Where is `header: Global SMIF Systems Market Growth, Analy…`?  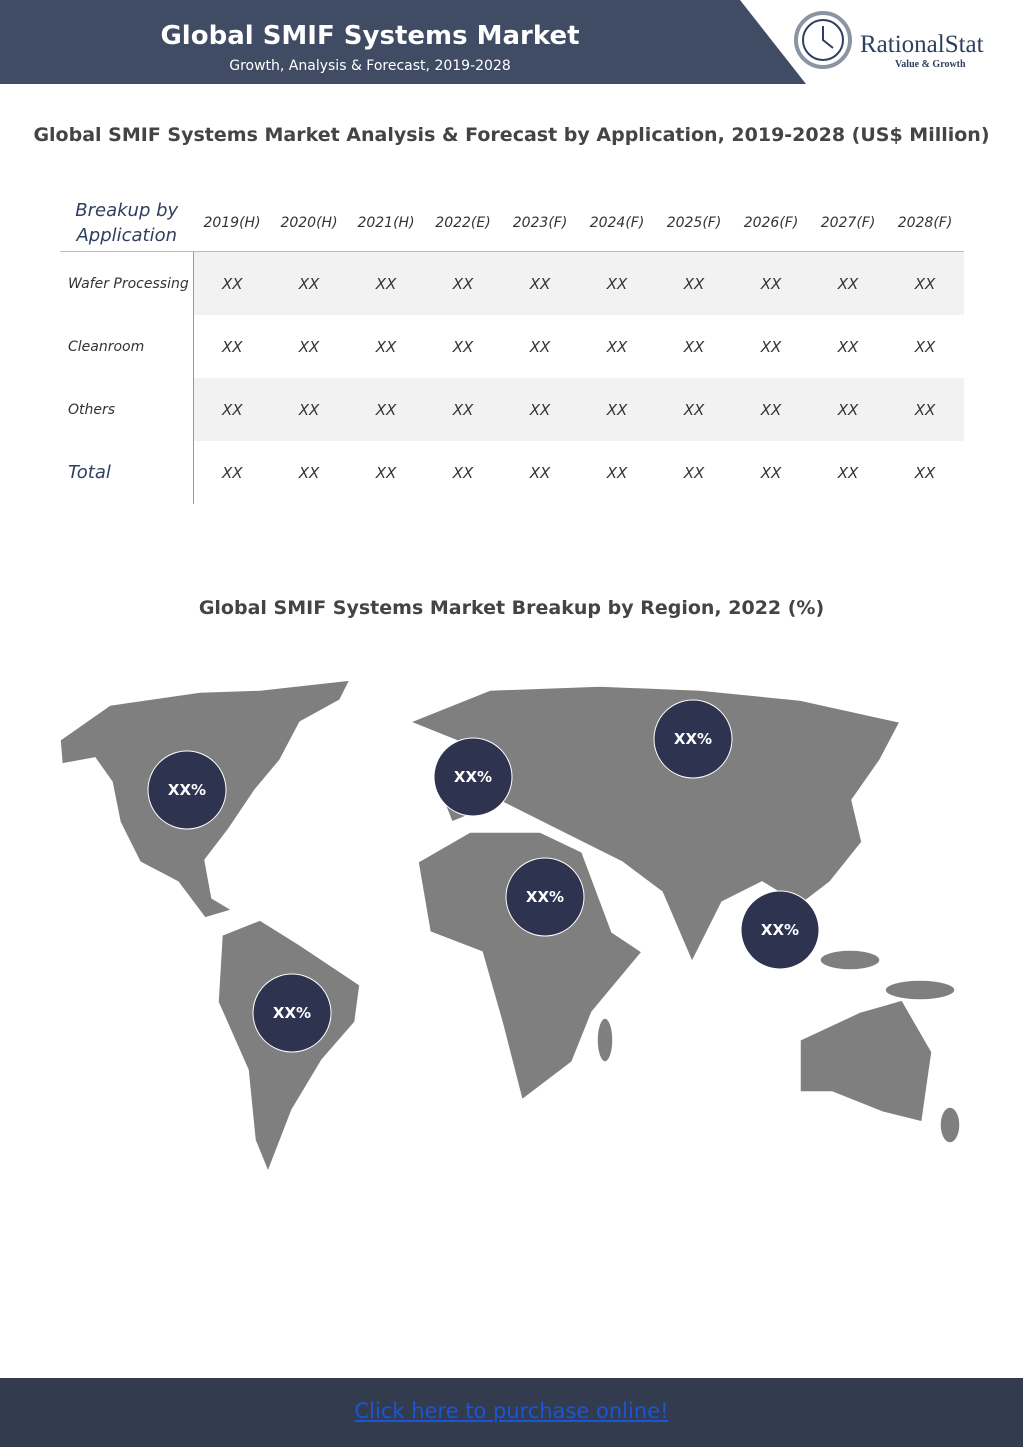 header: Global SMIF Systems Market Growth, Analy… is located at coordinates (511, 42).